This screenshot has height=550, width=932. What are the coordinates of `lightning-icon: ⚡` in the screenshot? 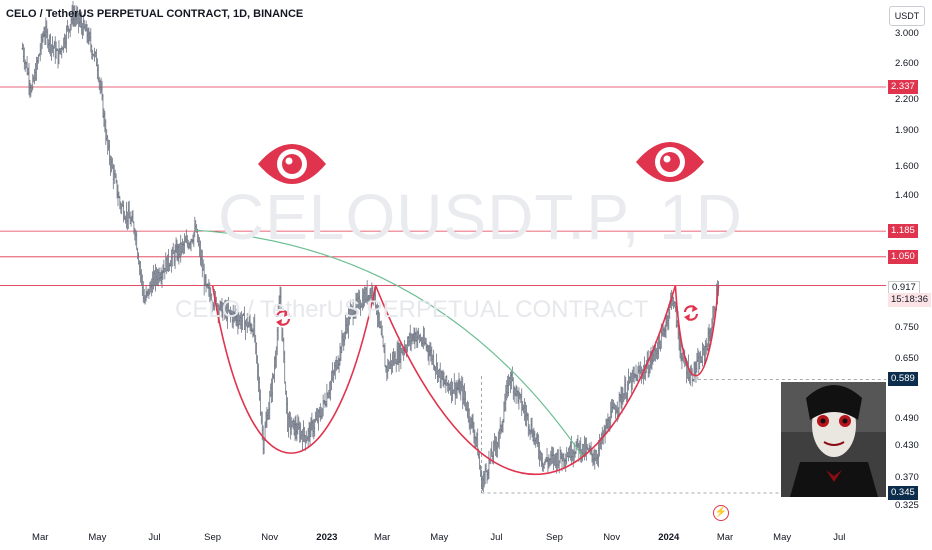 It's located at (721, 513).